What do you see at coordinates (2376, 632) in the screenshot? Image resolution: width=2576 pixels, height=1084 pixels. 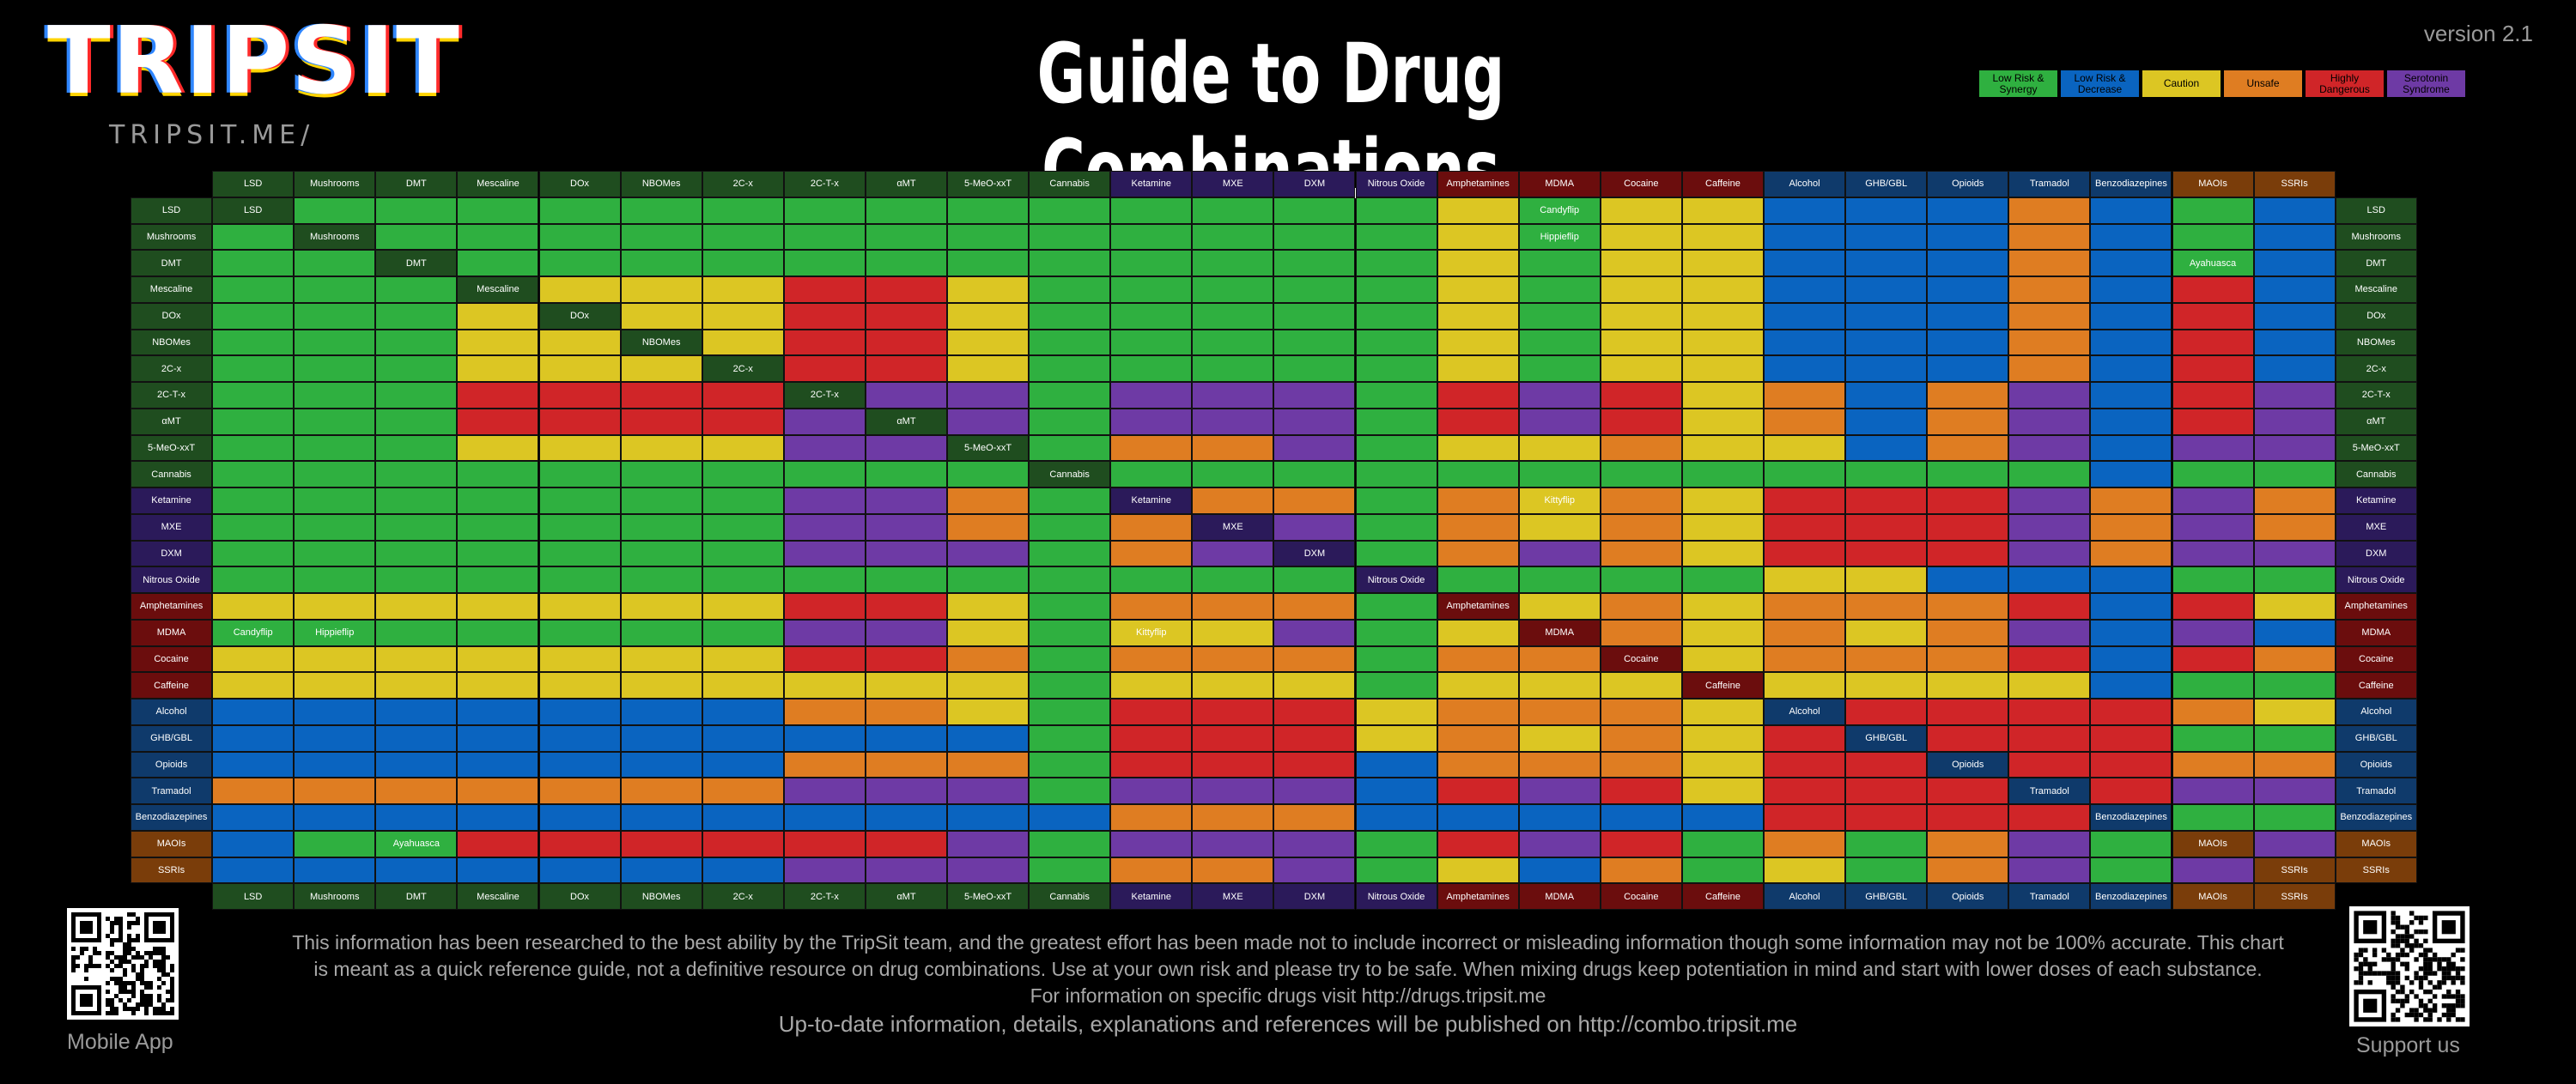 I see `row-footer-mdma: MDMA` at bounding box center [2376, 632].